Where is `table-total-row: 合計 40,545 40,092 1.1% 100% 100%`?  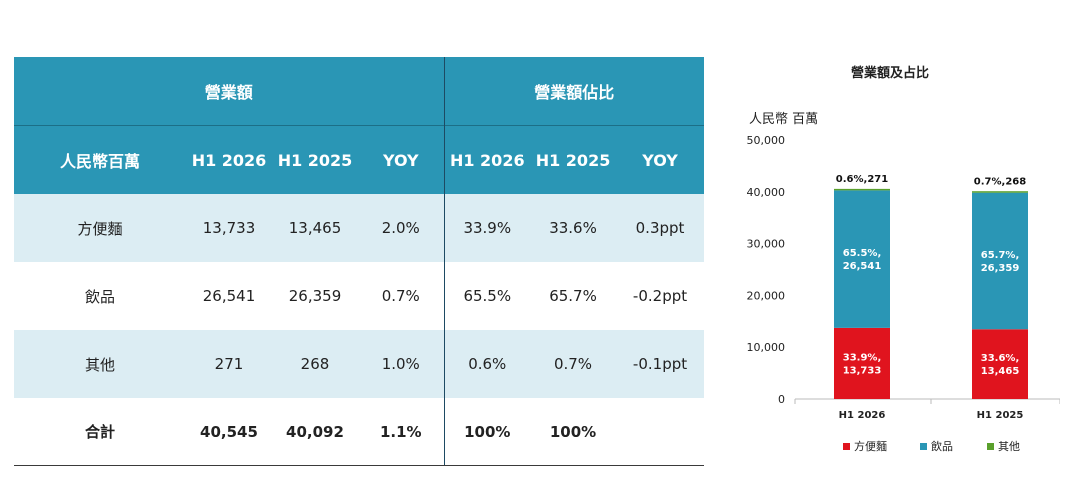 table-total-row: 合計 40,545 40,092 1.1% 100% 100% is located at coordinates (359, 432).